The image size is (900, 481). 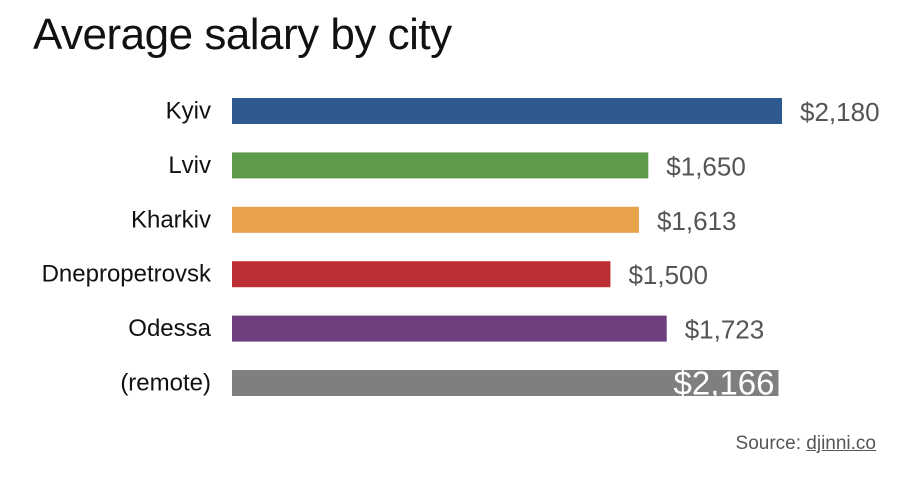 What do you see at coordinates (668, 275) in the screenshot?
I see `value-label-dnepropetrovsk: $1,500` at bounding box center [668, 275].